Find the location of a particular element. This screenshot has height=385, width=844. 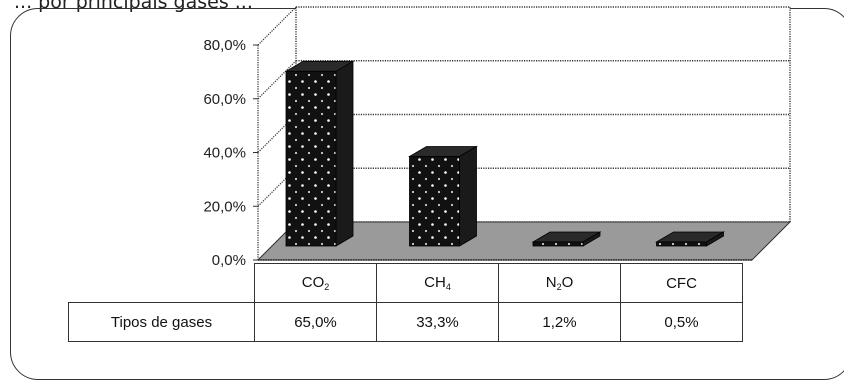

category-label: N is located at coordinates (551, 282).